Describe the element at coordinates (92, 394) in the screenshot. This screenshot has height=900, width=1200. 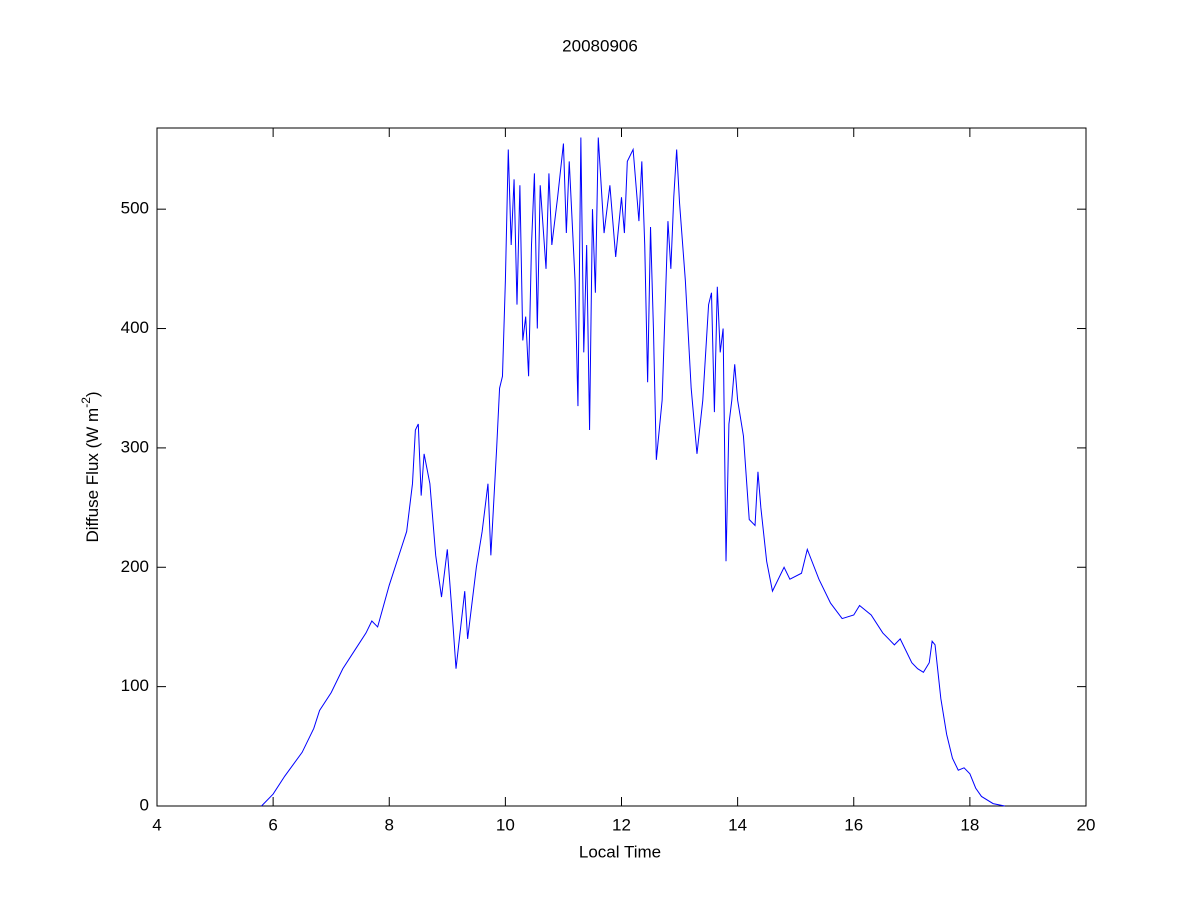
I see `y-label-suffix: )` at that location.